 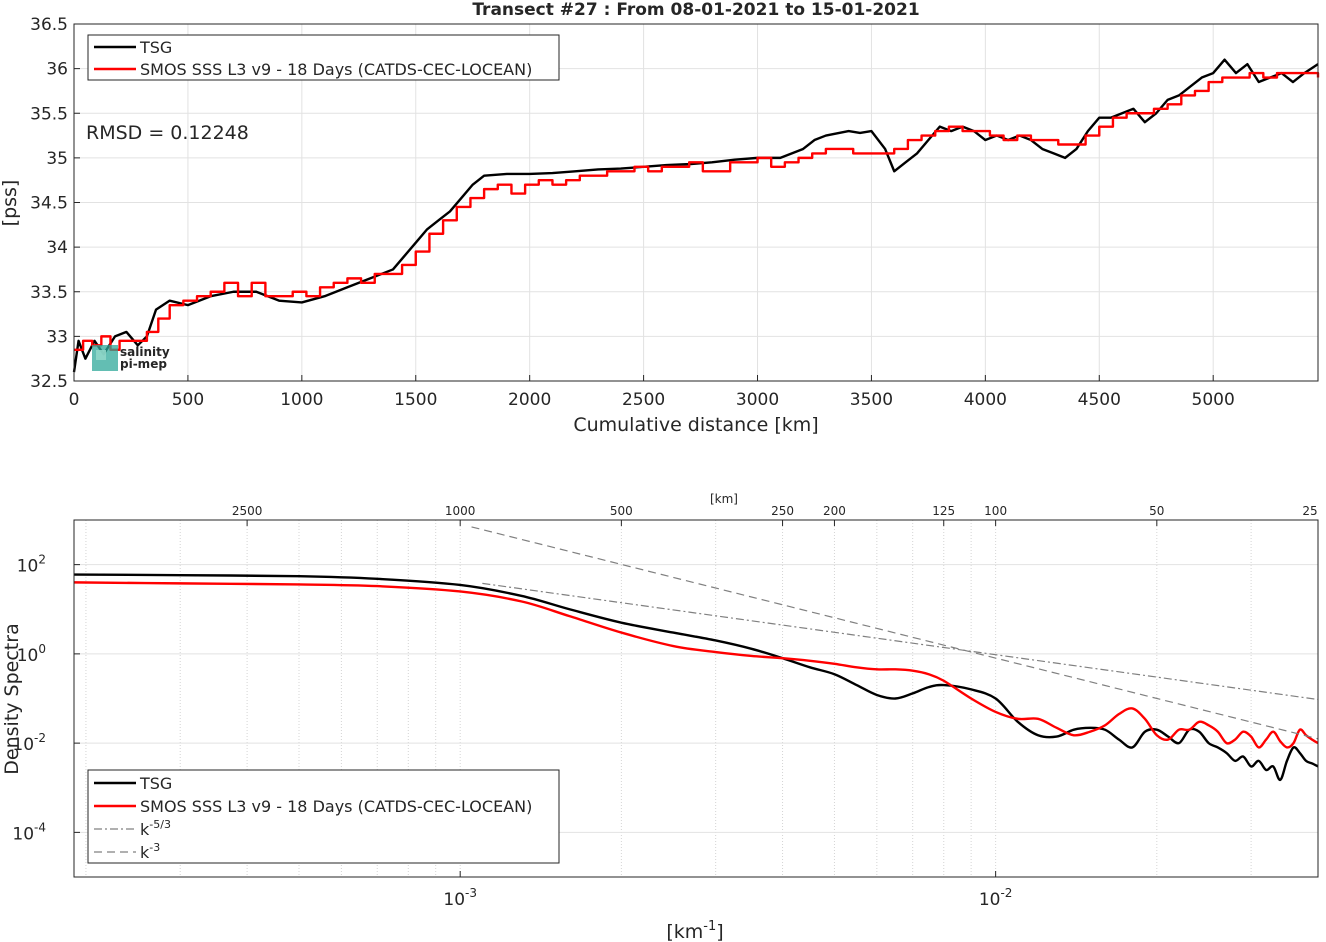 What do you see at coordinates (188, 400) in the screenshot?
I see `top-x-tick-label: 500` at bounding box center [188, 400].